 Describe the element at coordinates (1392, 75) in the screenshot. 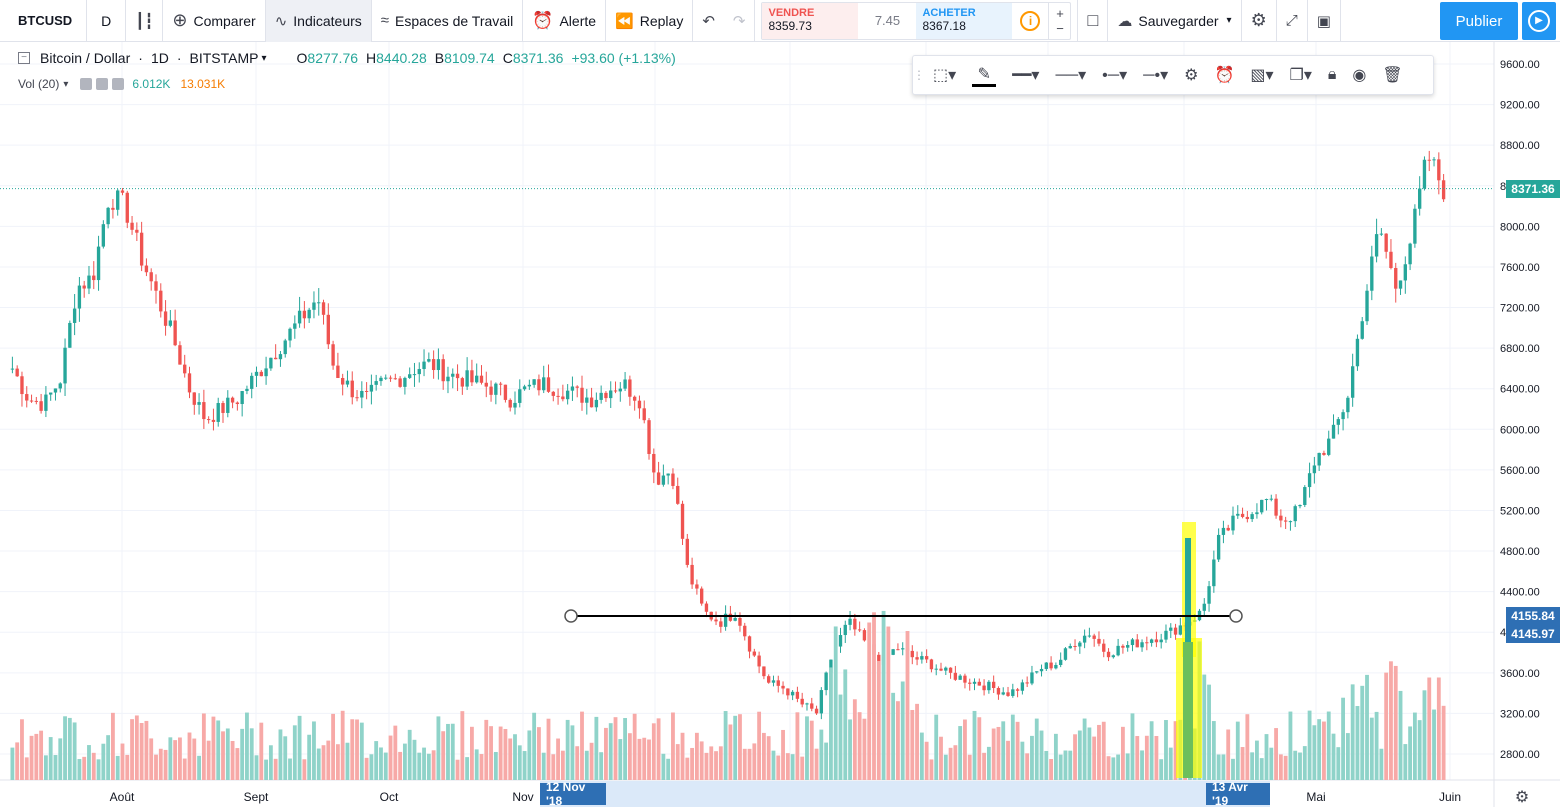

I see `delete-button: 🗑︎` at that location.